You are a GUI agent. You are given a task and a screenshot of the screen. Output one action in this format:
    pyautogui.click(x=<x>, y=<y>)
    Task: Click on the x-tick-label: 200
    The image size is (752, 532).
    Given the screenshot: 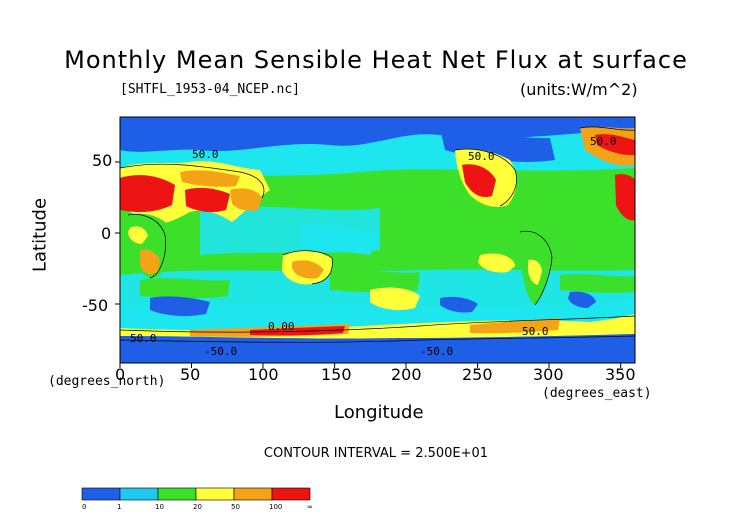 What is the action you would take?
    pyautogui.click(x=406, y=374)
    